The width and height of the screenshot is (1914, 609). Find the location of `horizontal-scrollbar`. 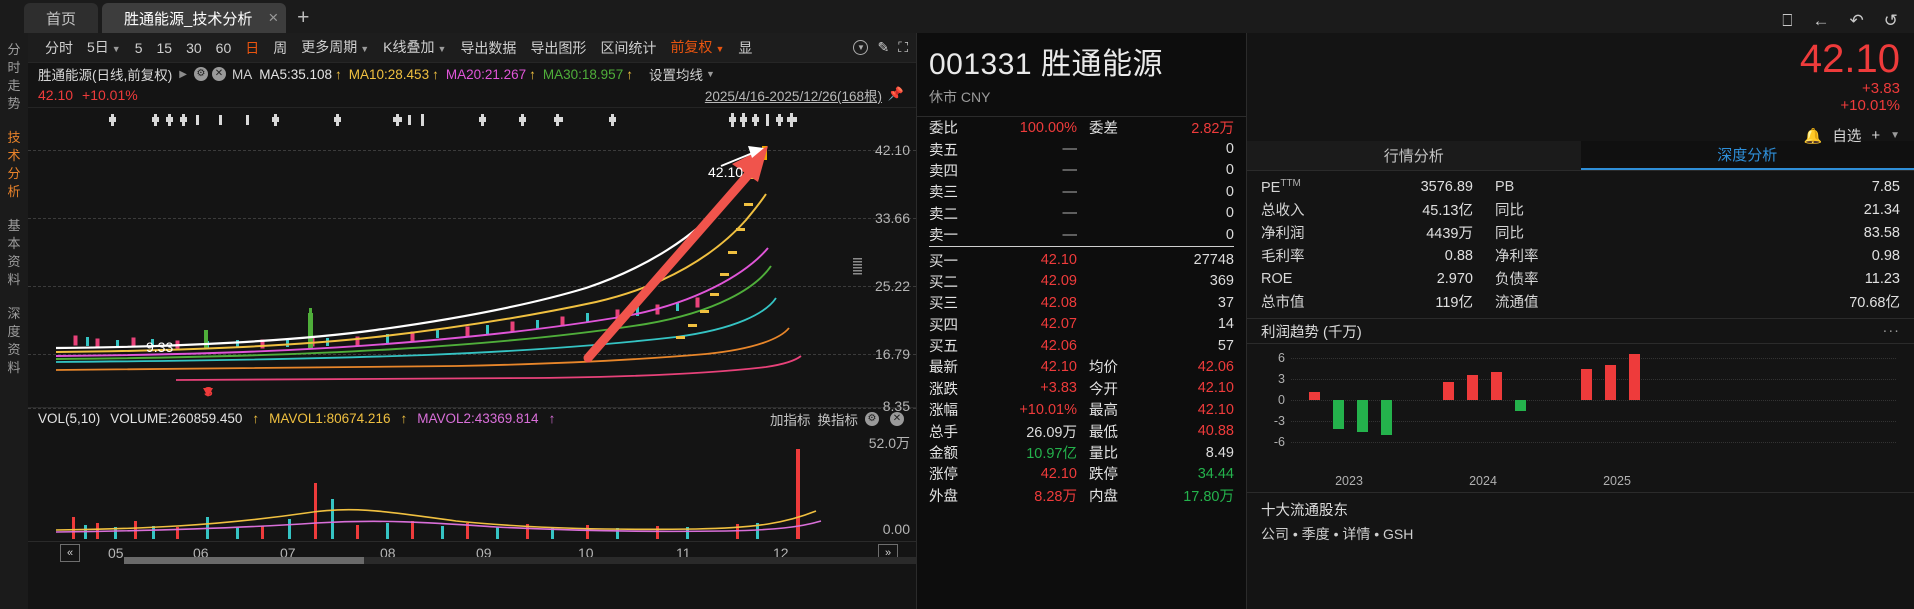

horizontal-scrollbar is located at coordinates (526, 560).